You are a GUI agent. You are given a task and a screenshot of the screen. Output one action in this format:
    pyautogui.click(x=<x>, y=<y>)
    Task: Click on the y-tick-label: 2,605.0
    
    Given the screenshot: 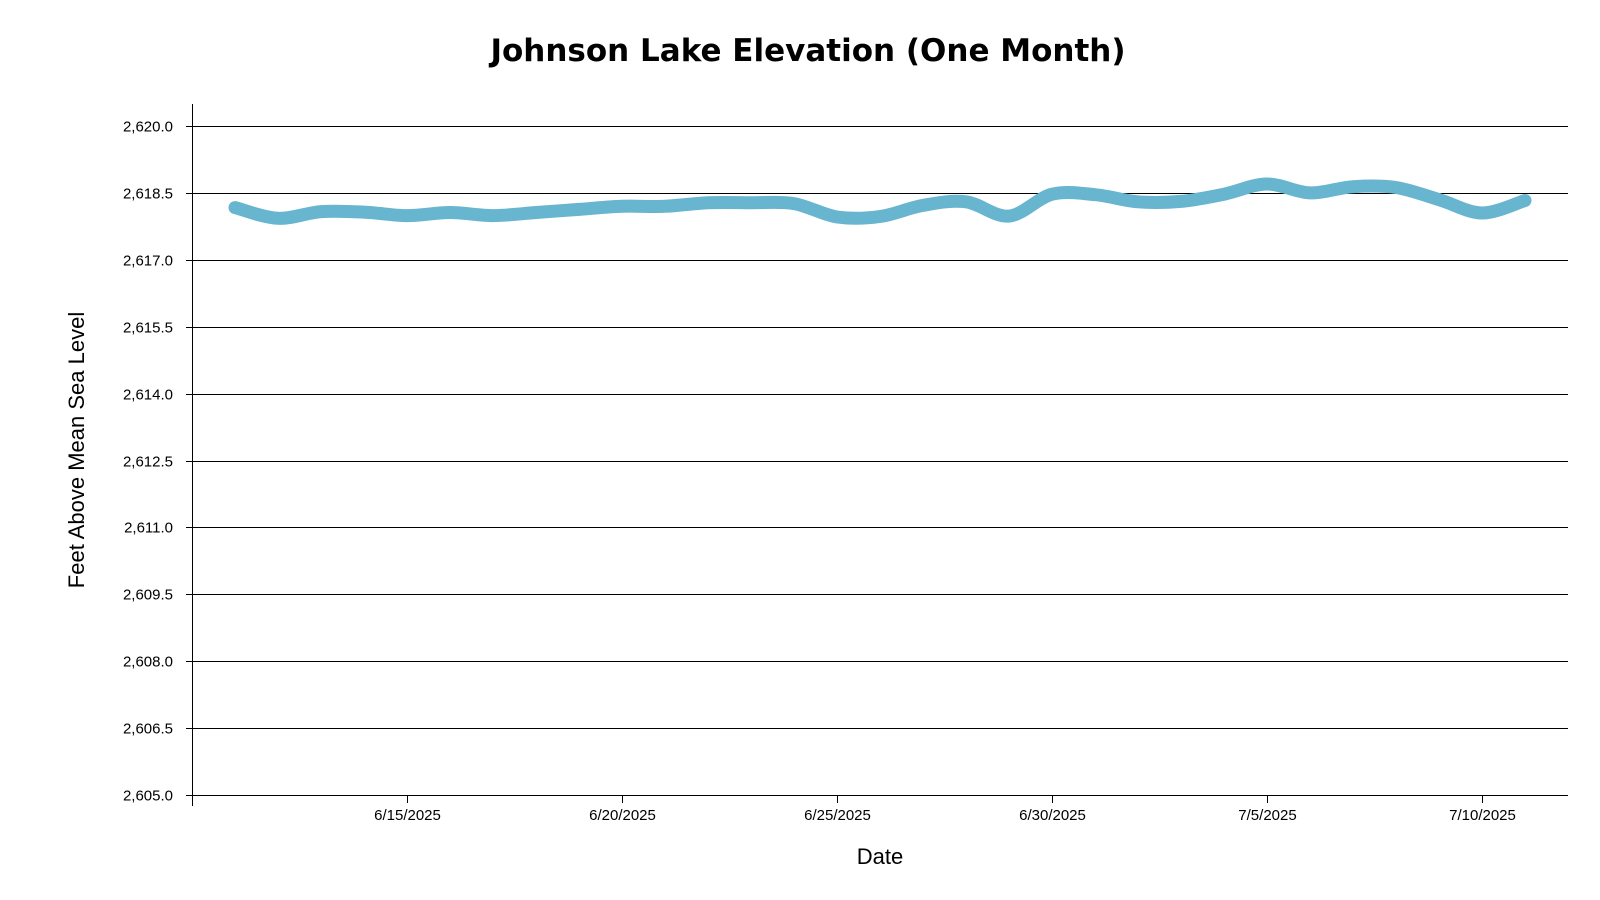 What is the action you would take?
    pyautogui.click(x=148, y=796)
    